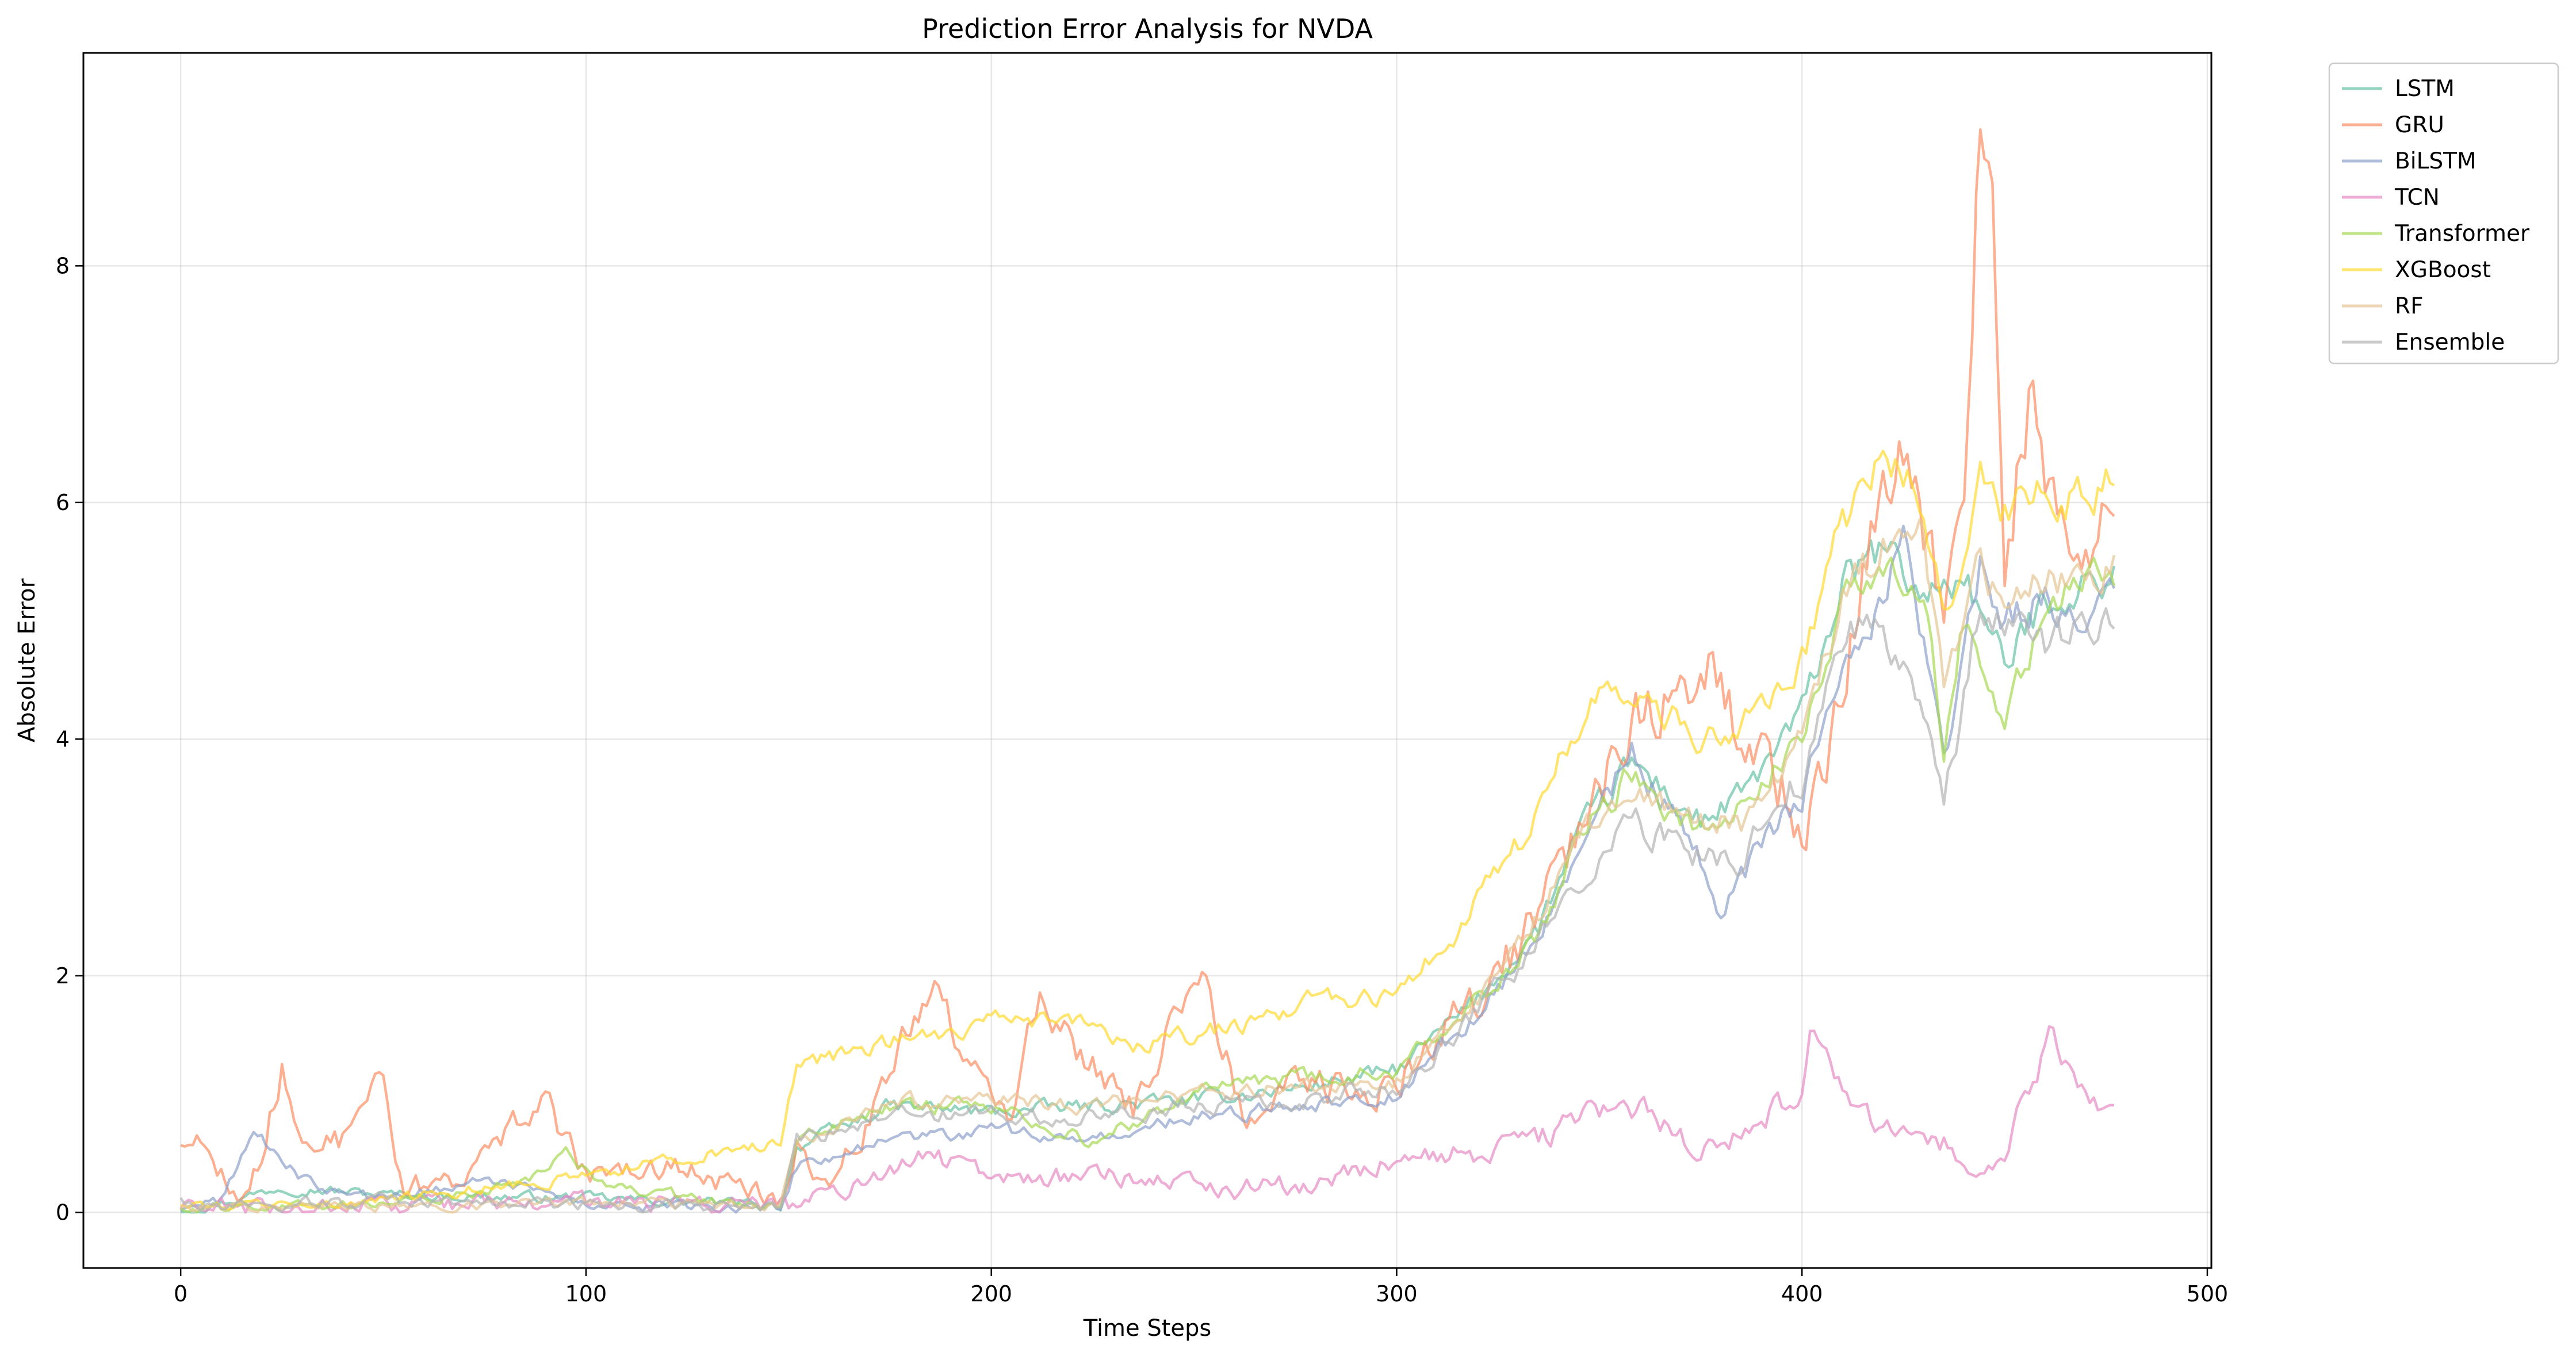 The height and width of the screenshot is (1360, 2576). What do you see at coordinates (2419, 125) in the screenshot?
I see `legend-label: GRU` at bounding box center [2419, 125].